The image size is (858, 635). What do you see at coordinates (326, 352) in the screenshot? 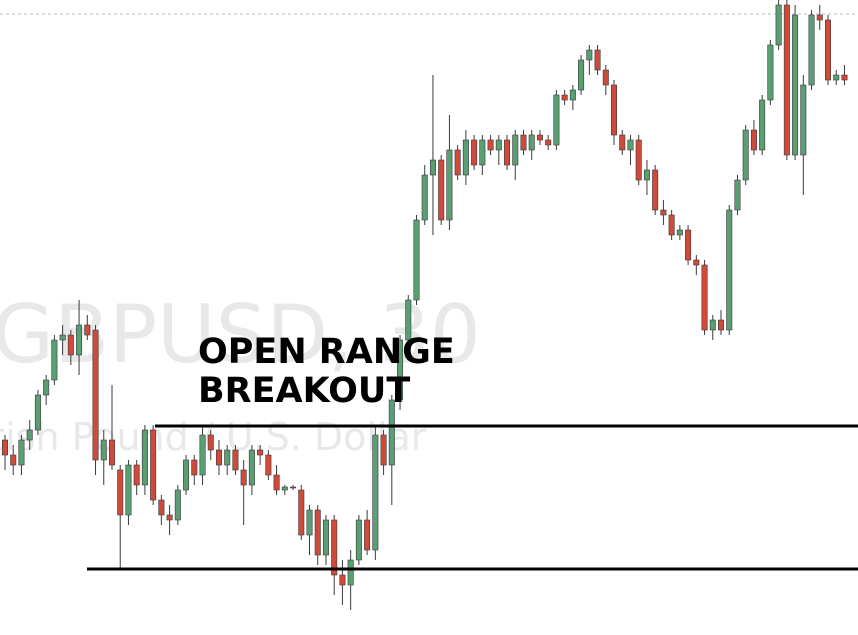
I see `annotation-line: OPEN RANGE` at bounding box center [326, 352].